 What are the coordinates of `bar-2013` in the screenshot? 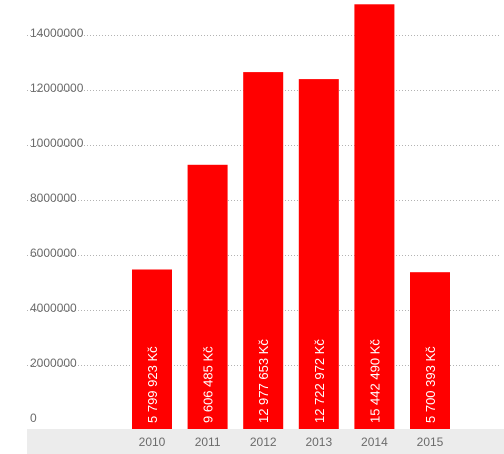 It's located at (318, 254).